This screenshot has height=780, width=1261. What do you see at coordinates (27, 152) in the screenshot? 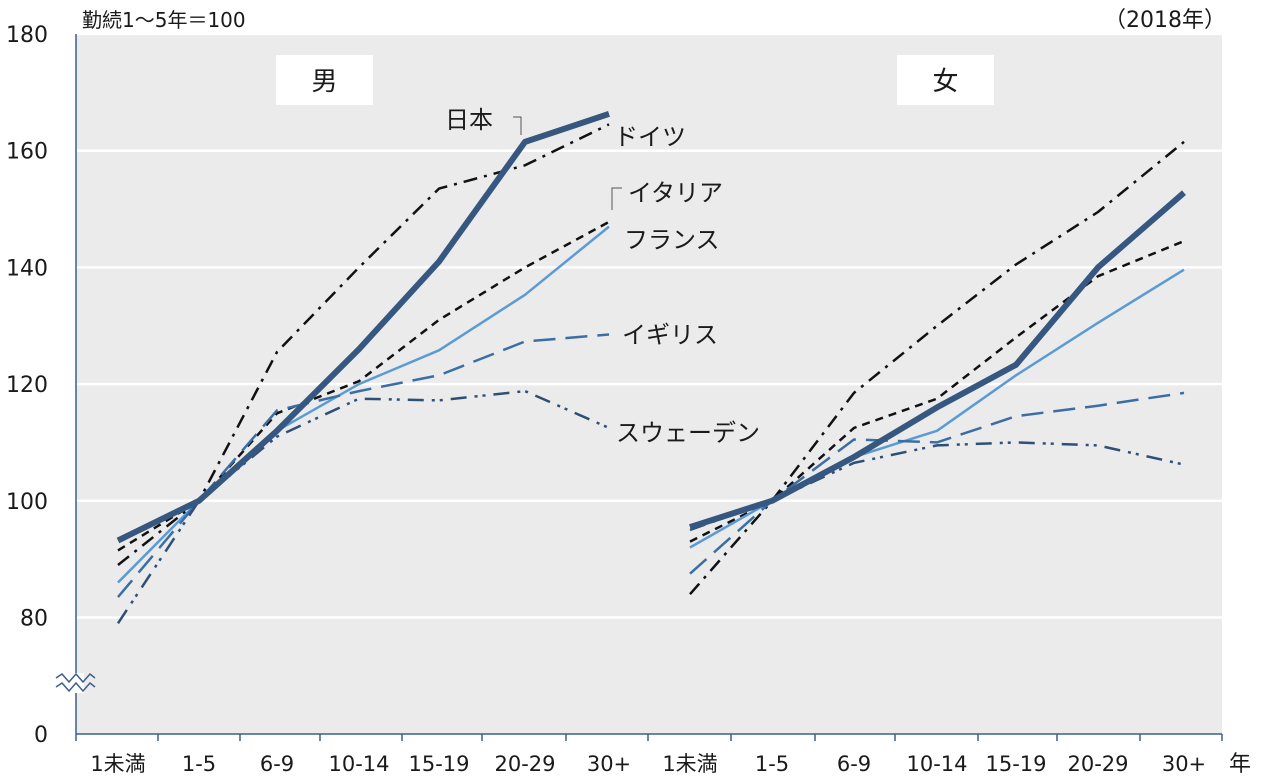
I see `y-tick-label: 160` at bounding box center [27, 152].